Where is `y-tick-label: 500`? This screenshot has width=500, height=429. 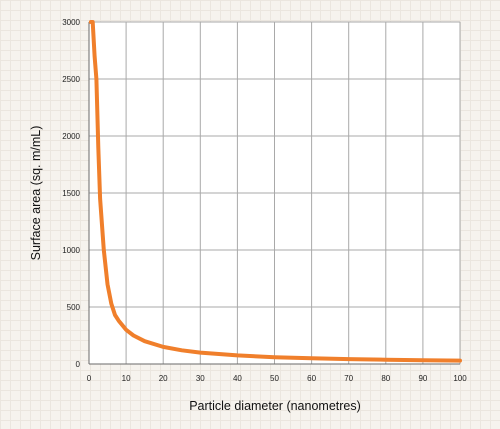
y-tick-label: 500 is located at coordinates (74, 307).